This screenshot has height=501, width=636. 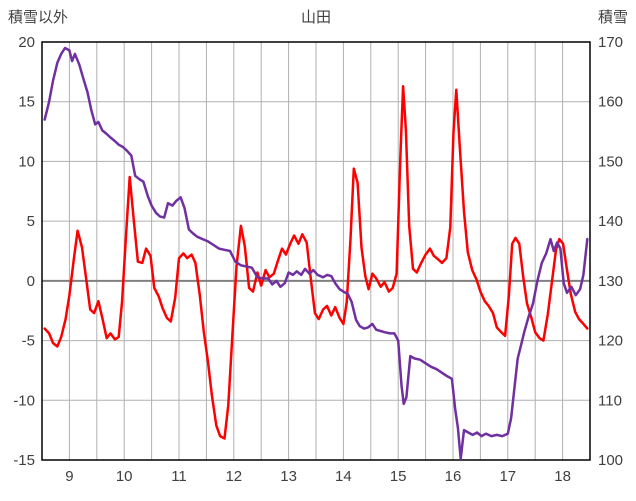 What do you see at coordinates (610, 281) in the screenshot?
I see `right-axis-tick-label: 130` at bounding box center [610, 281].